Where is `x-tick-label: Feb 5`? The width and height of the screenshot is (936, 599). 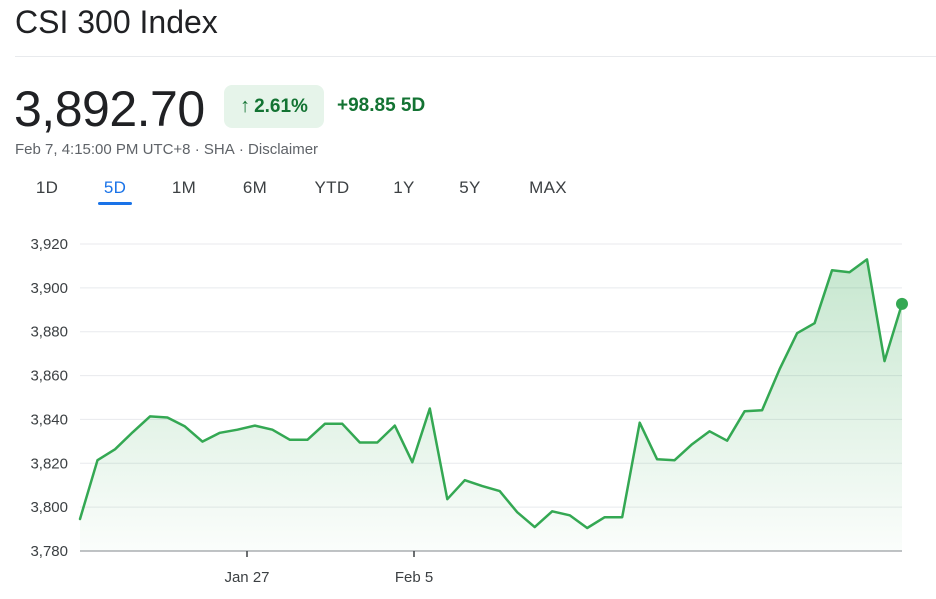
x-tick-label: Feb 5 is located at coordinates (414, 577).